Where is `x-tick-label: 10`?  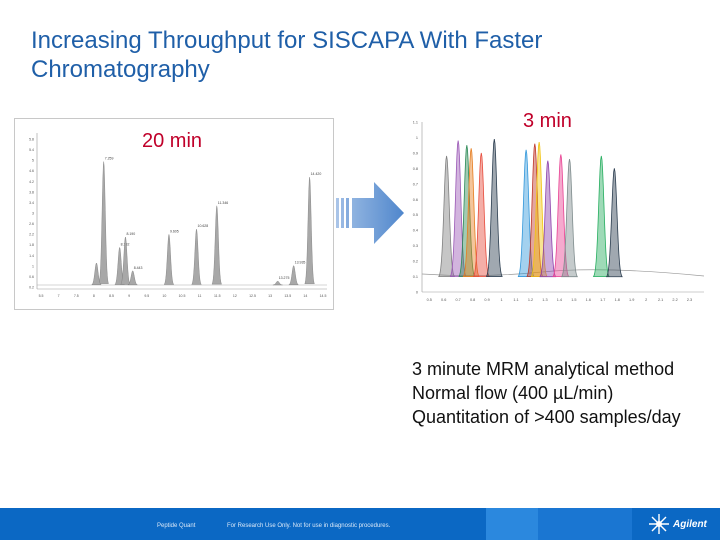 x-tick-label: 10 is located at coordinates (164, 296).